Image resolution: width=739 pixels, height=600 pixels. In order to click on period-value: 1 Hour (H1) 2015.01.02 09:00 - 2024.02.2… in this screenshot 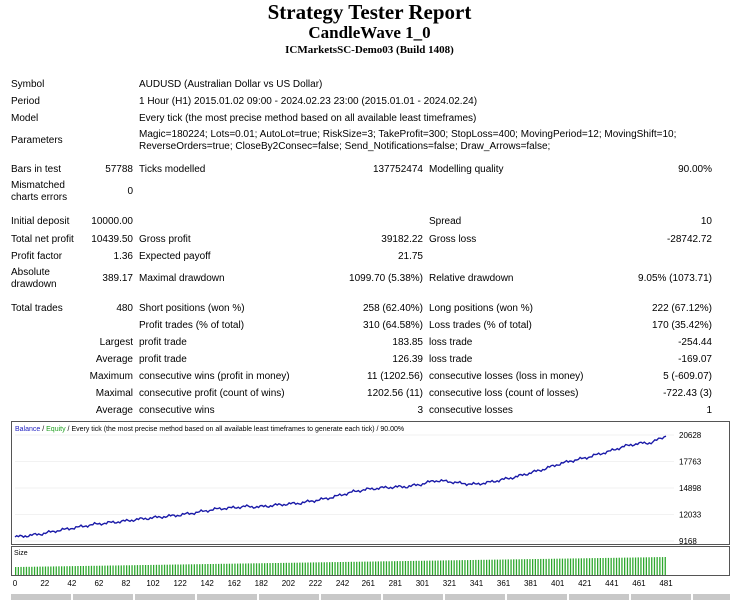, I will do `click(308, 101)`.